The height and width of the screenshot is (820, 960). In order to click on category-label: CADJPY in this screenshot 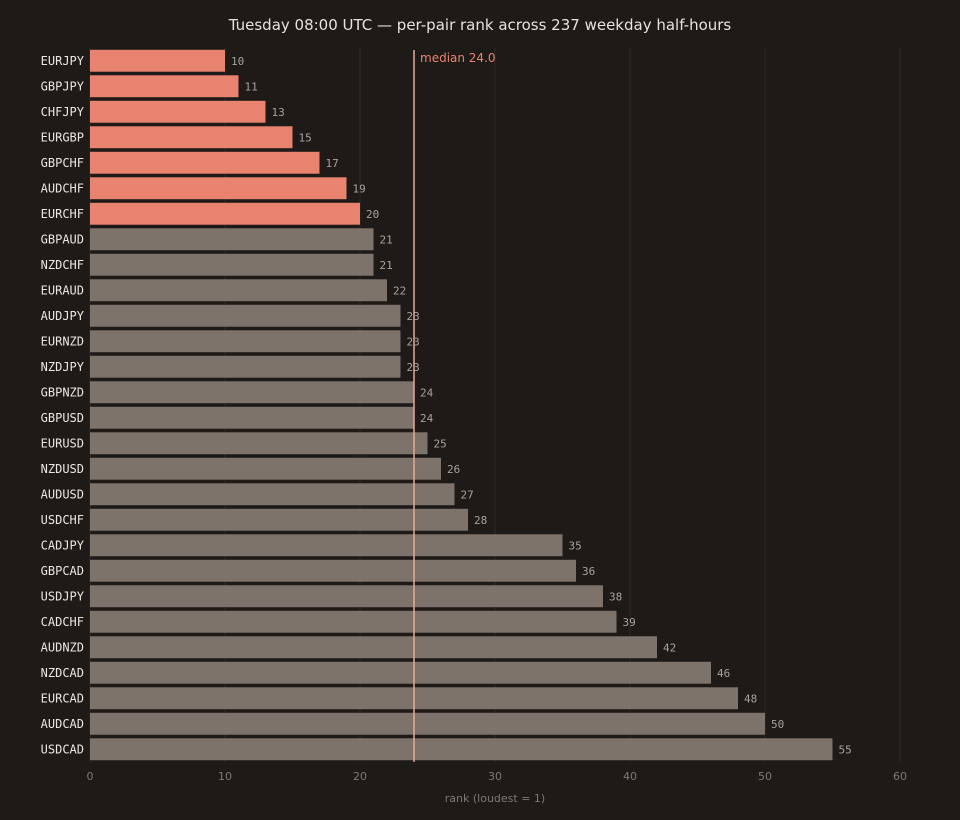, I will do `click(63, 545)`.